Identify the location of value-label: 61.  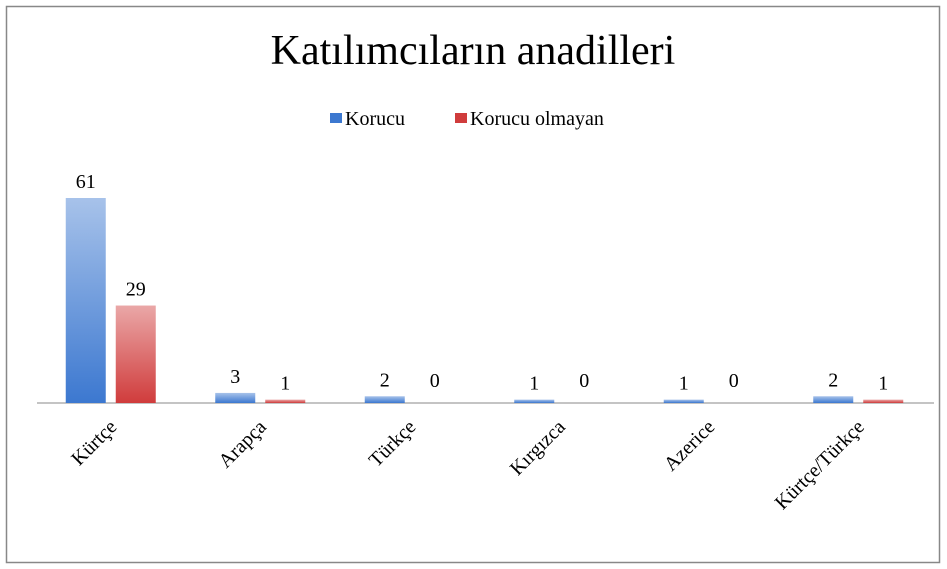
(86, 182).